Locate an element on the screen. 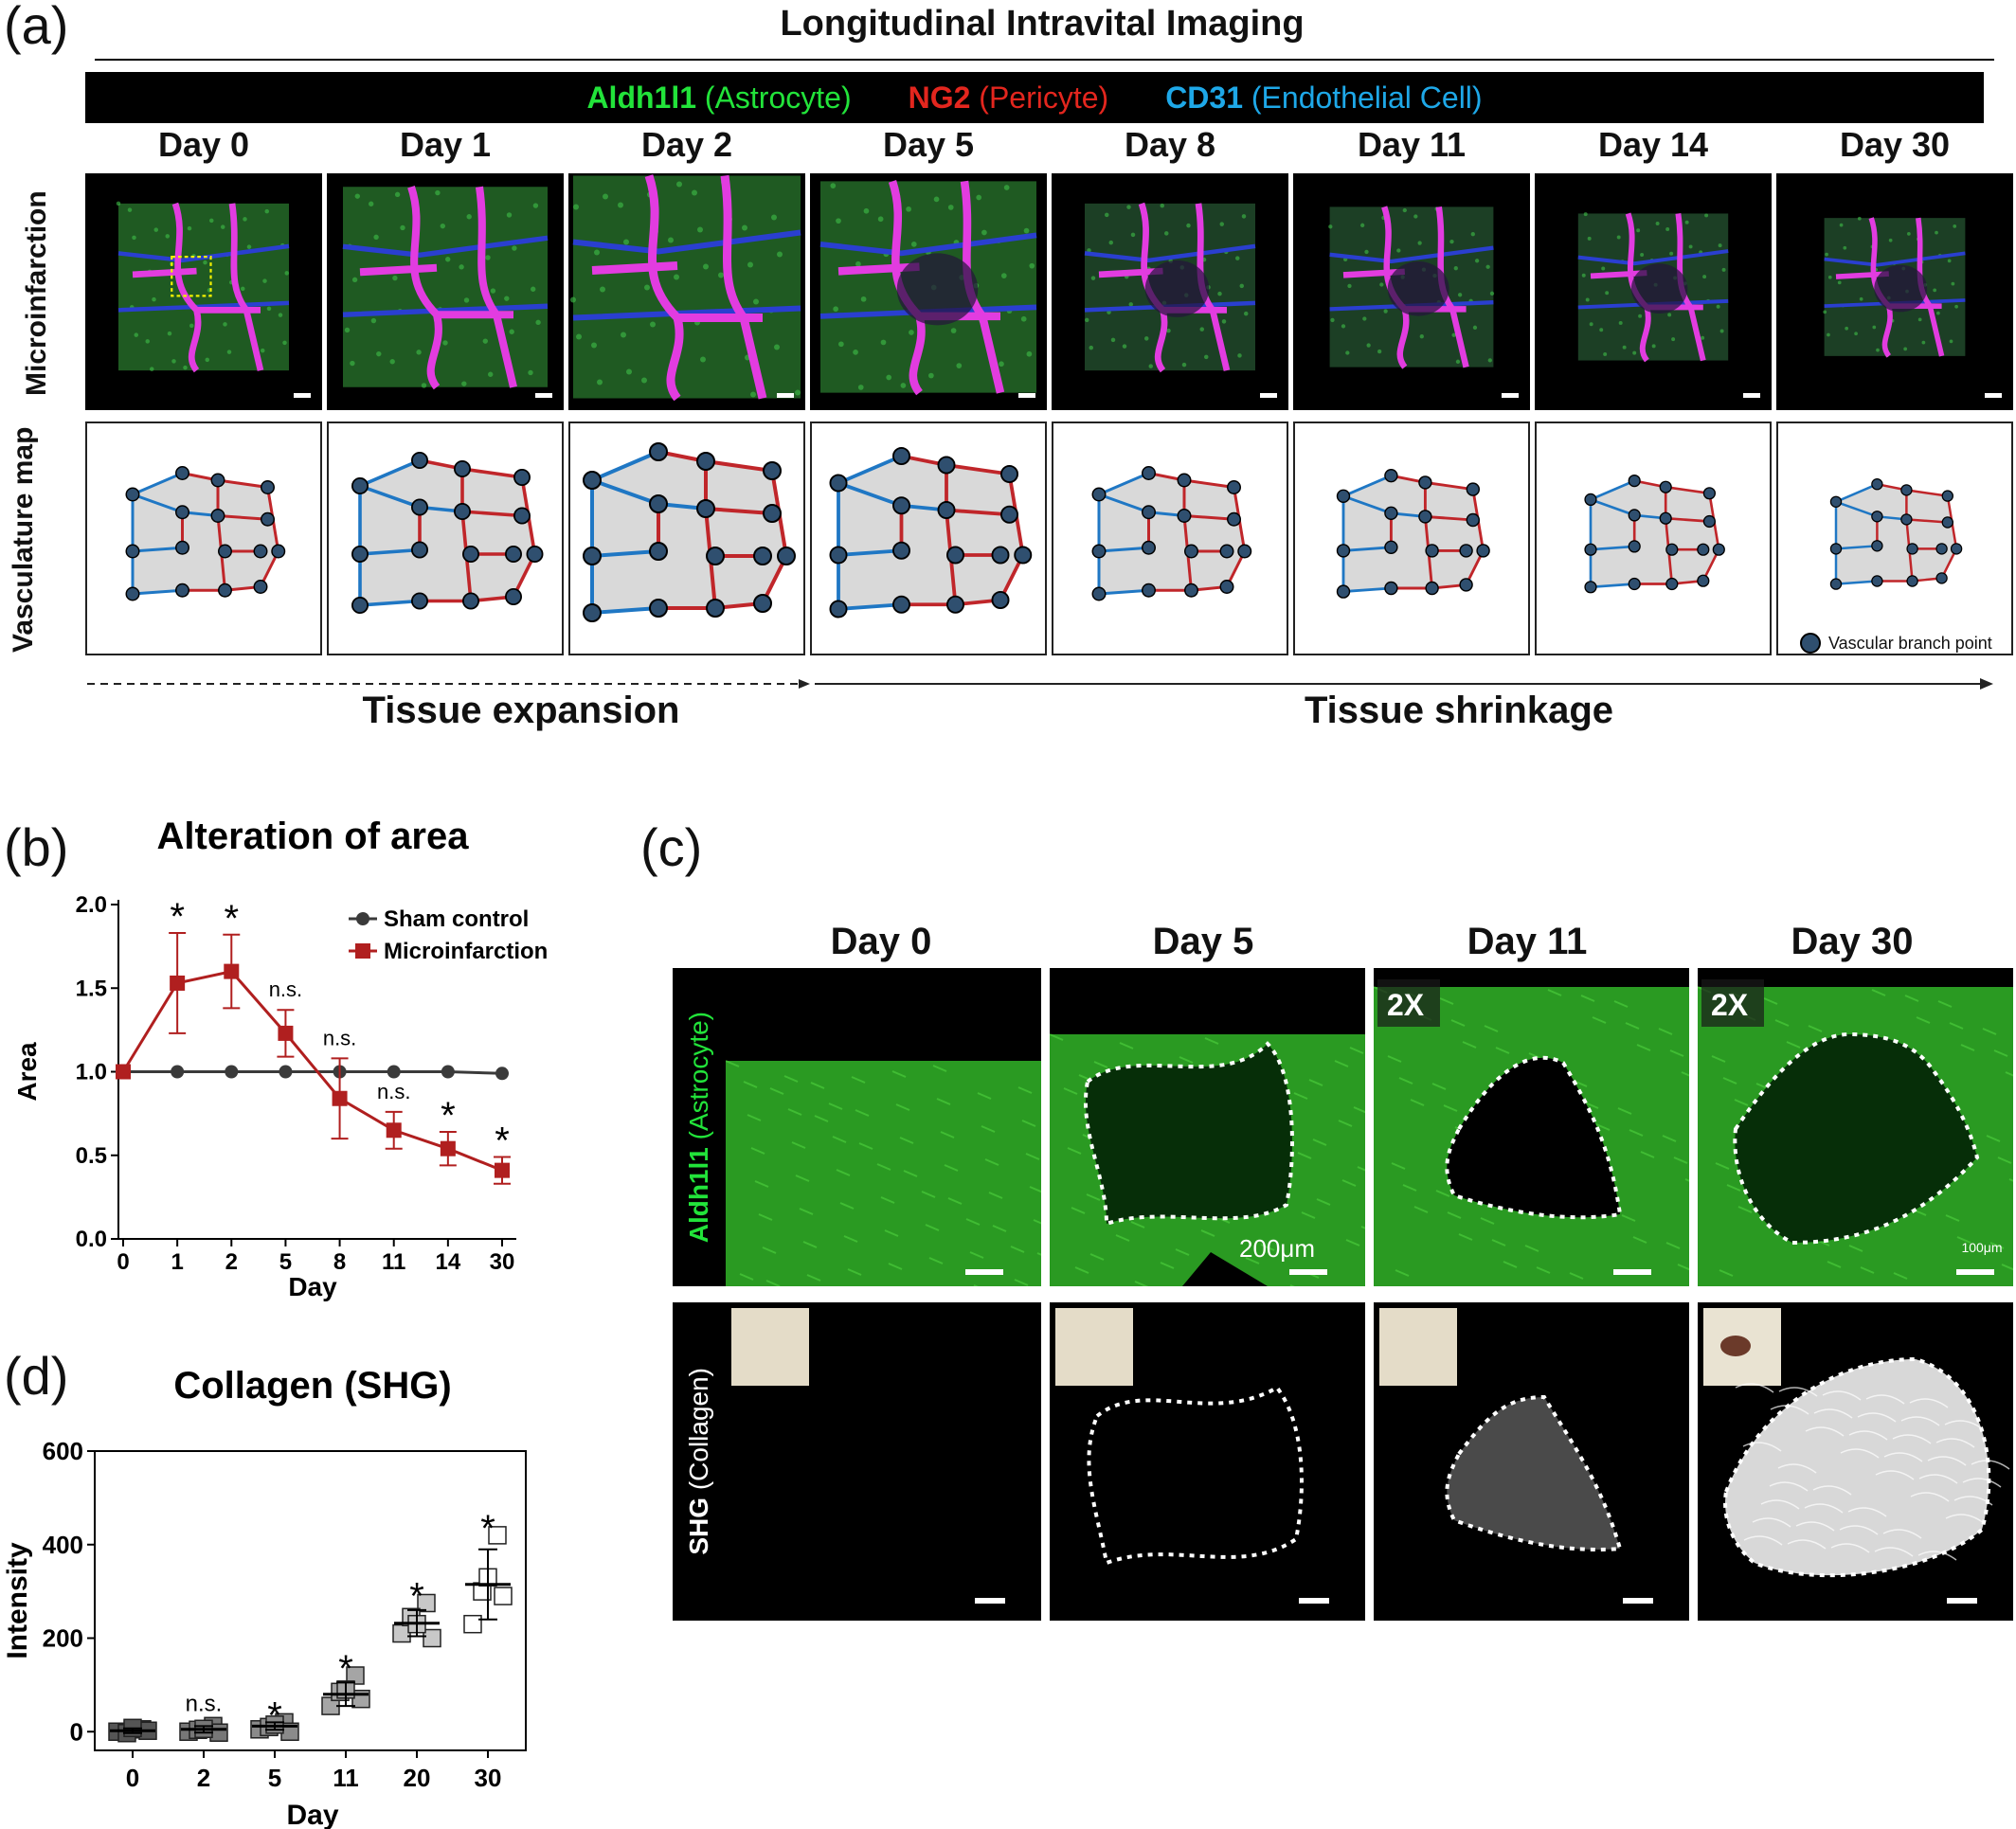  panel-b-letter: (b) is located at coordinates (36, 847).